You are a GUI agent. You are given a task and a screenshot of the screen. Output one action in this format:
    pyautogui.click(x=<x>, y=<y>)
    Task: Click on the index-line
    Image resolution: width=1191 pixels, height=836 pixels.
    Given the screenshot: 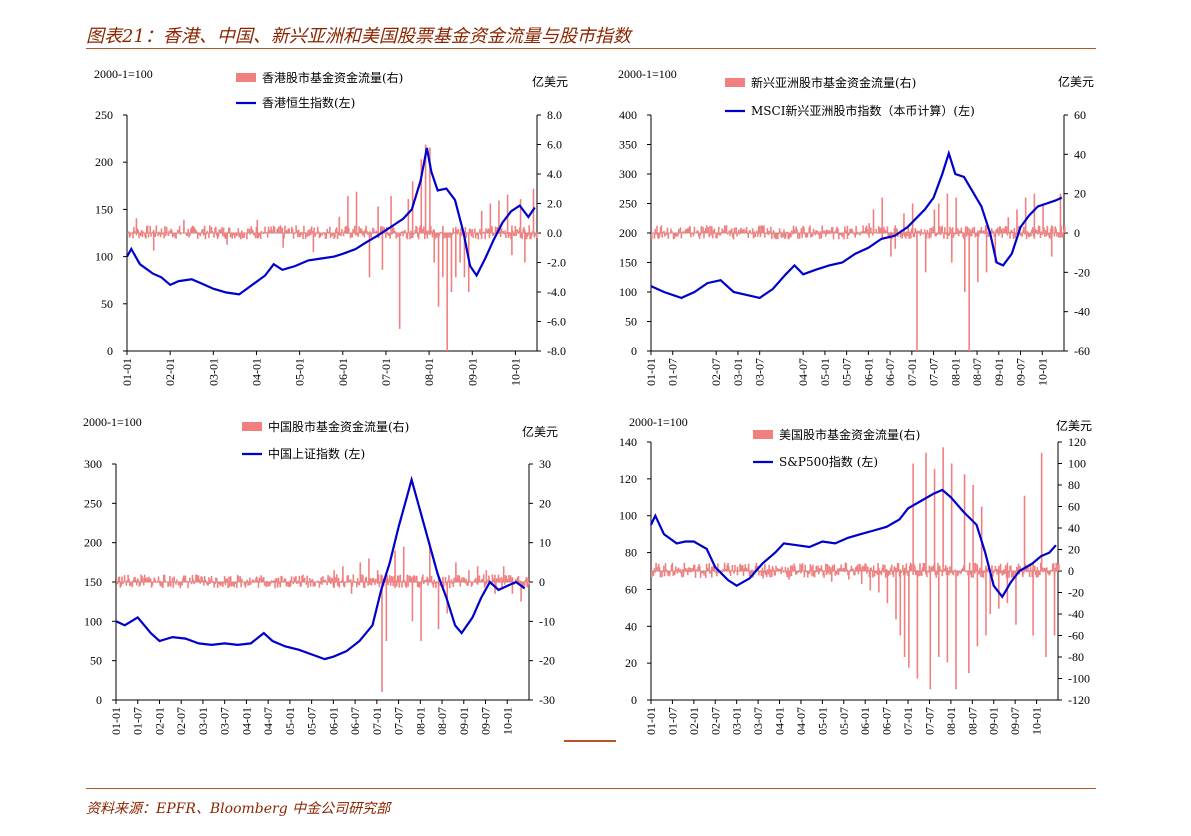 What is the action you would take?
    pyautogui.click(x=320, y=568)
    